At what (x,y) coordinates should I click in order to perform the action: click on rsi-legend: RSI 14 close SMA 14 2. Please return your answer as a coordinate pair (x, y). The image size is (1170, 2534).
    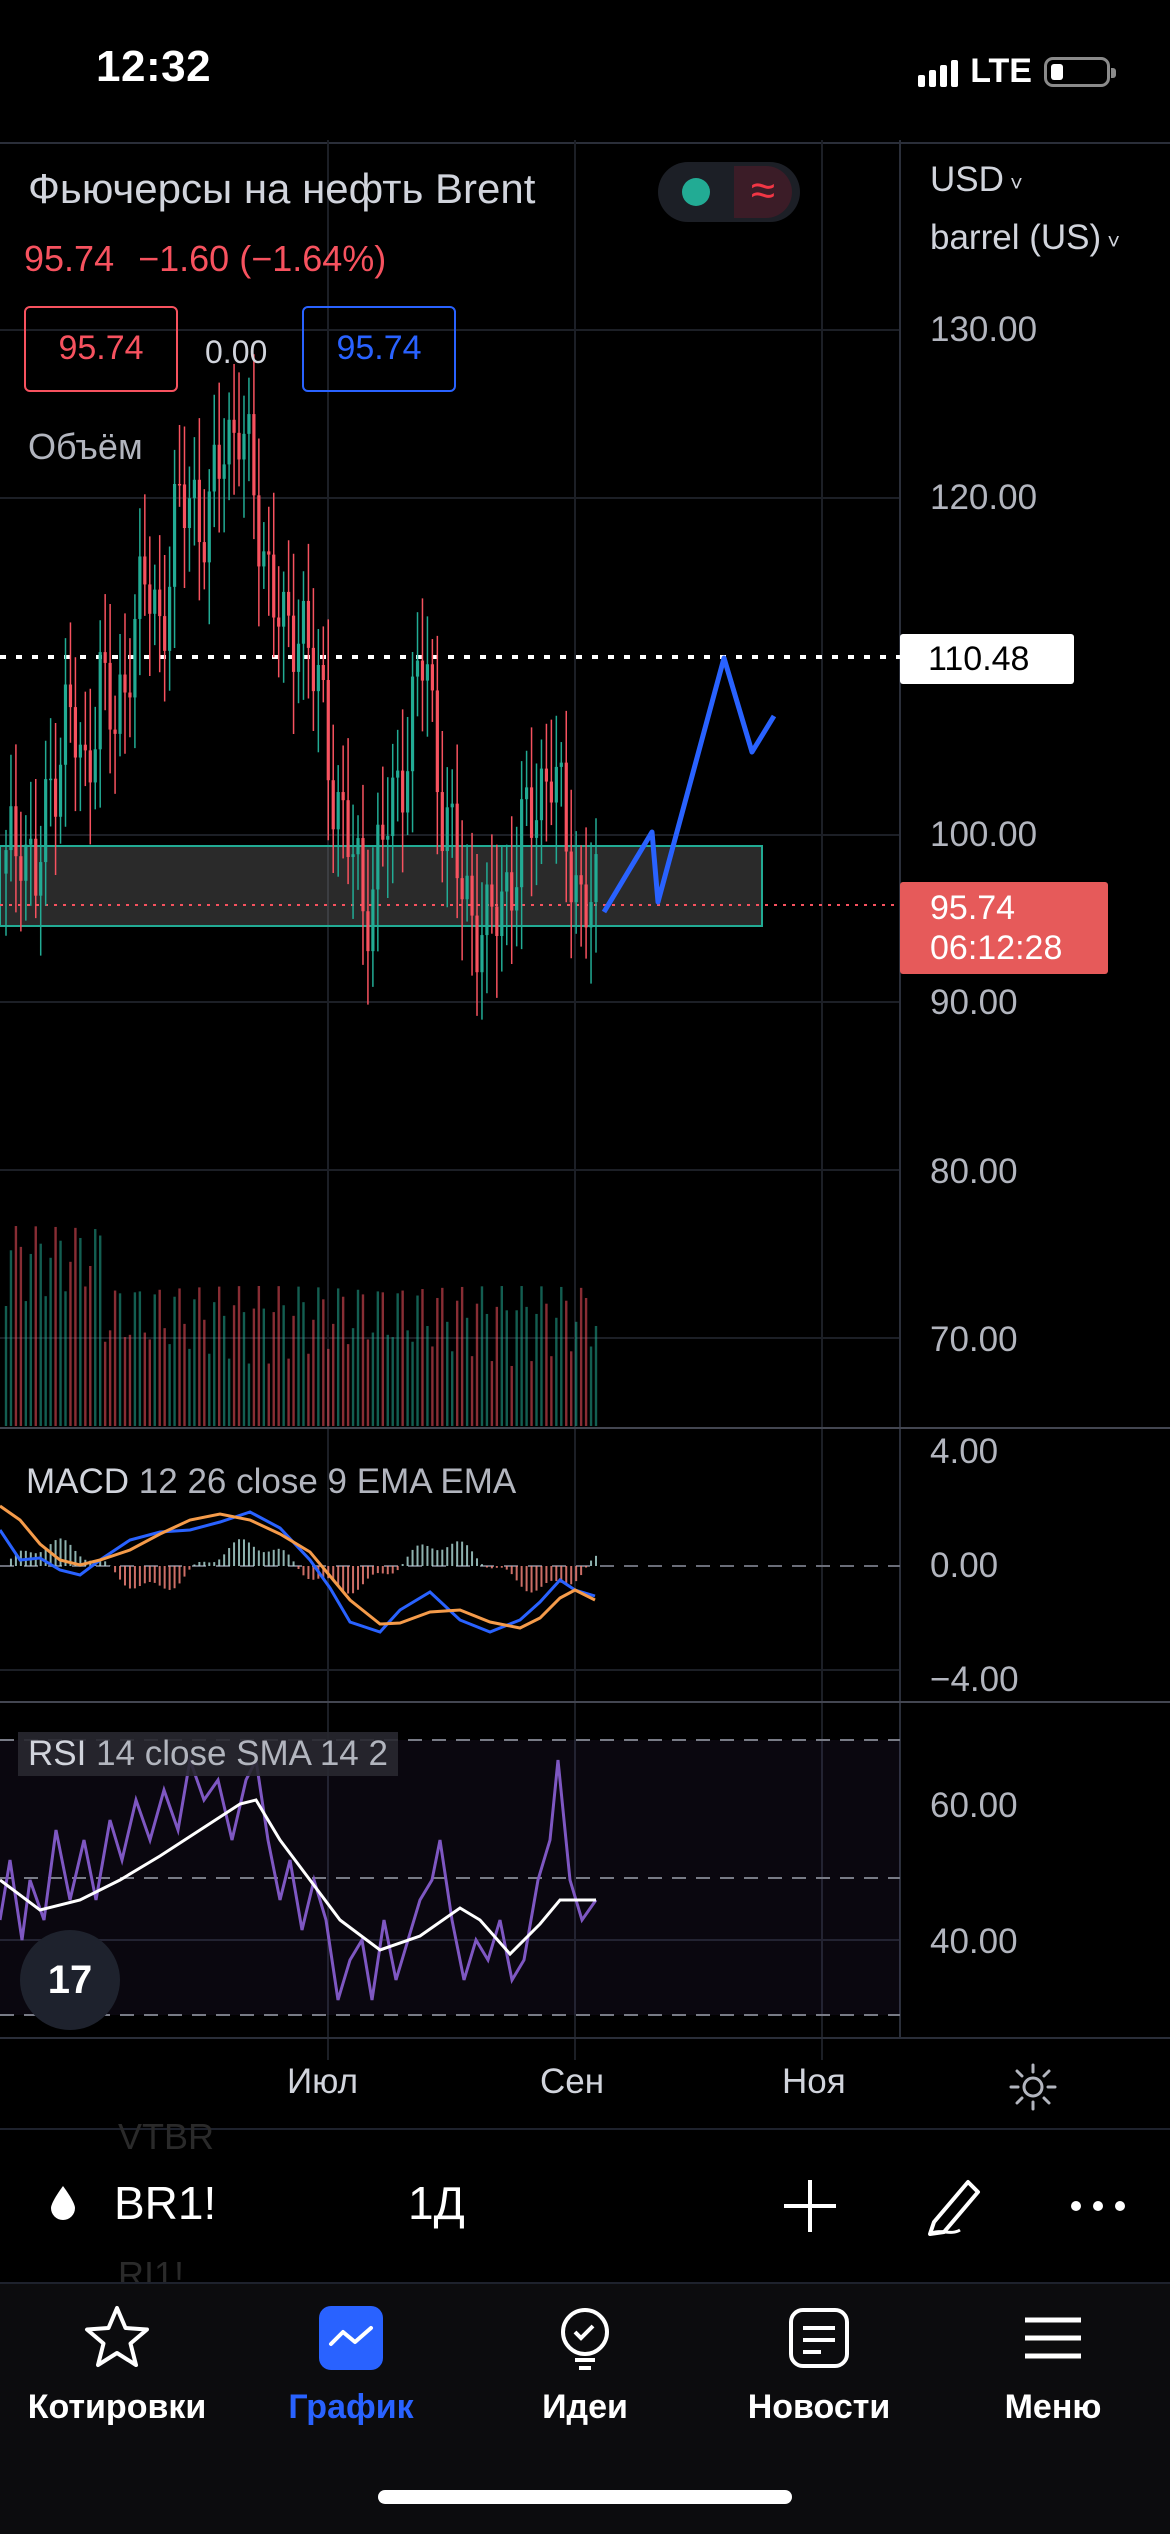
    Looking at the image, I should click on (208, 1754).